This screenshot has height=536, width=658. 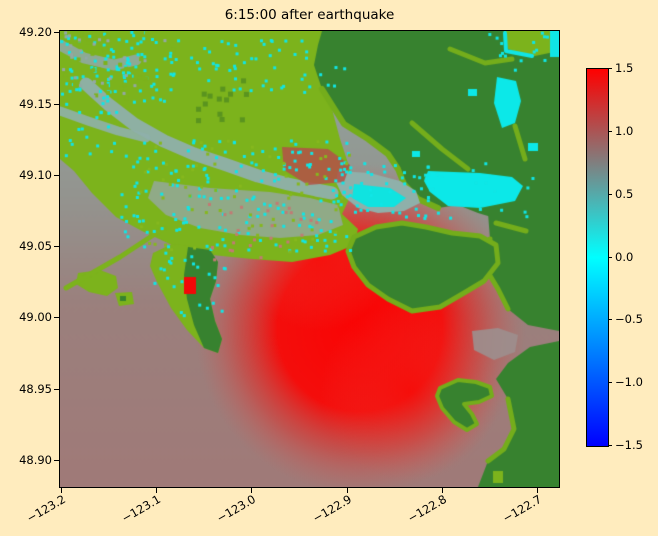 What do you see at coordinates (35, 32) in the screenshot?
I see `y-tick-label: 49.20` at bounding box center [35, 32].